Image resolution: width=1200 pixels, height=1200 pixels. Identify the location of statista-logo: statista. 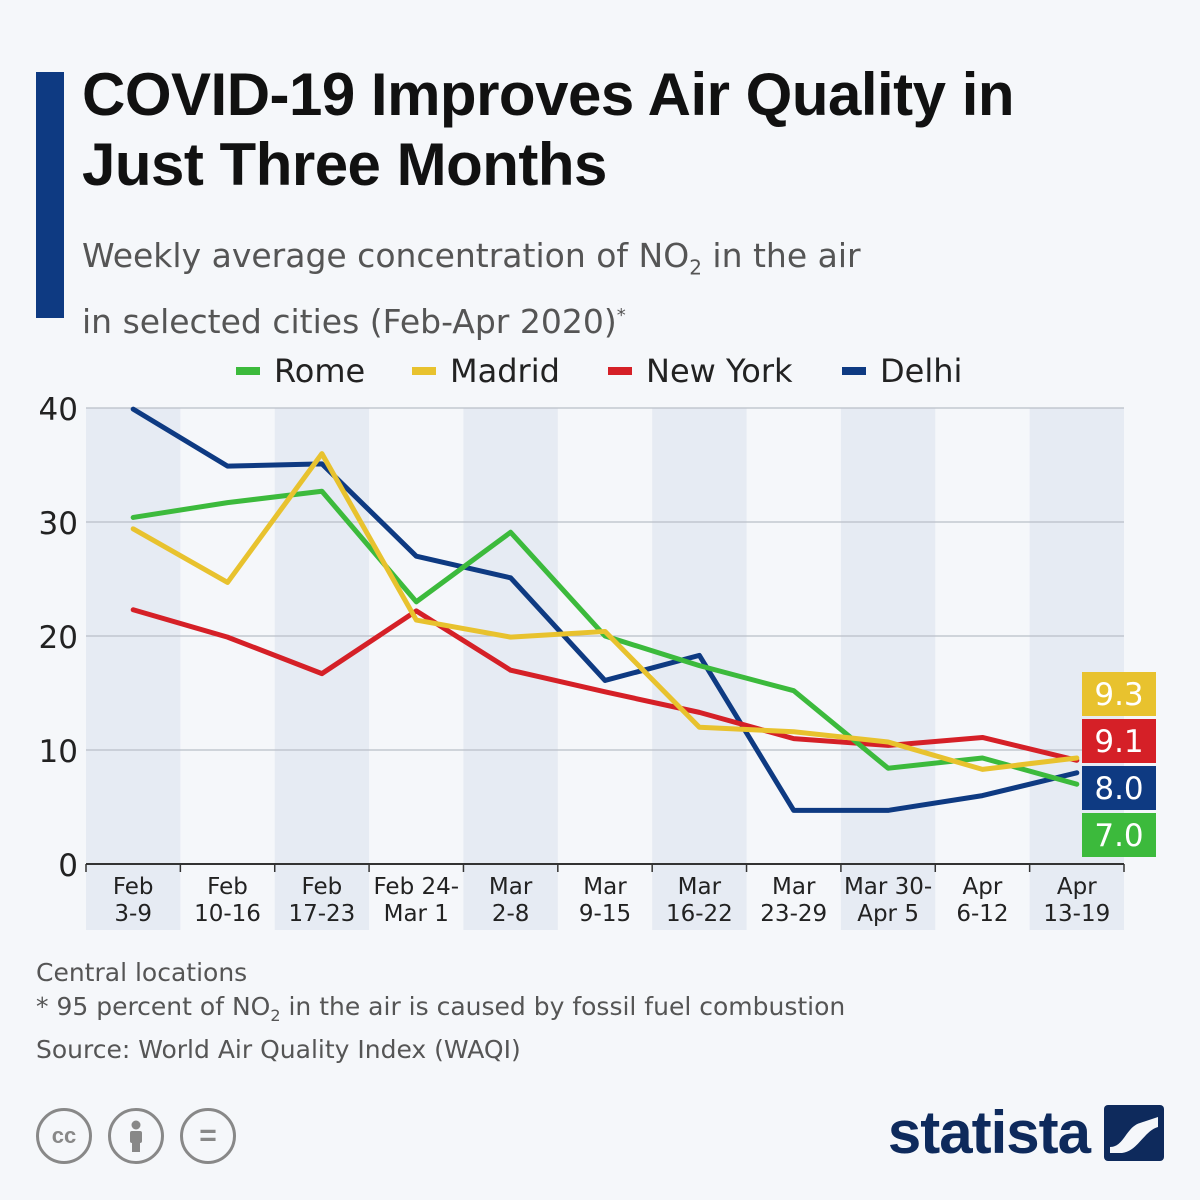
(1026, 1132).